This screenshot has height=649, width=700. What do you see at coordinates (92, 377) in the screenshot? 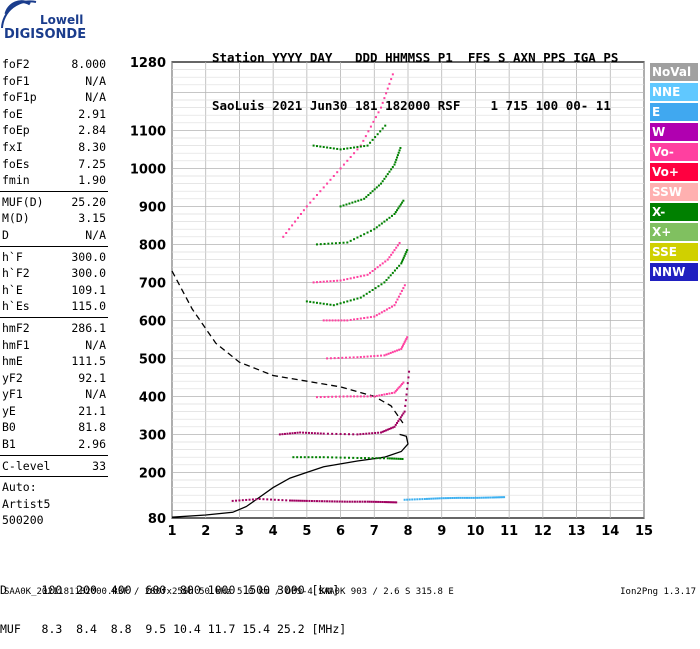
I see `param-value: 92.1` at bounding box center [92, 377].